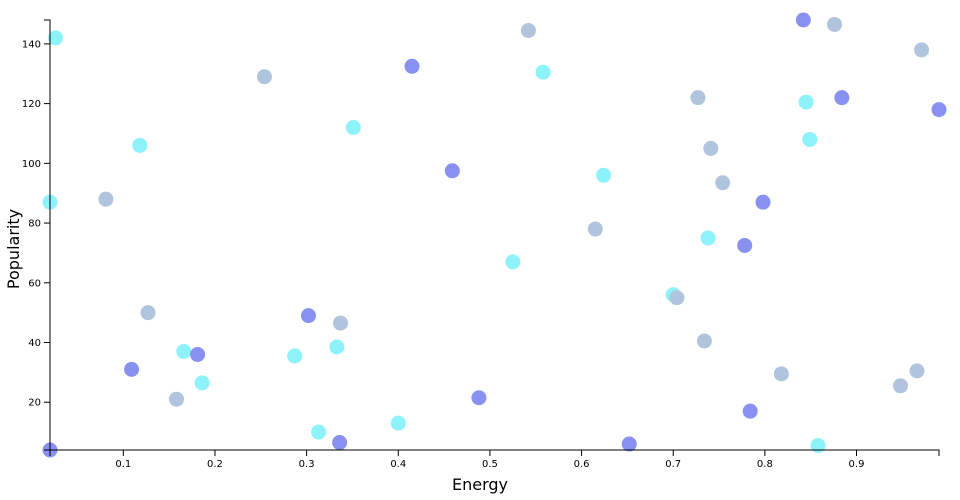  Describe the element at coordinates (47, 235) in the screenshot. I see `y-axis-line` at that location.